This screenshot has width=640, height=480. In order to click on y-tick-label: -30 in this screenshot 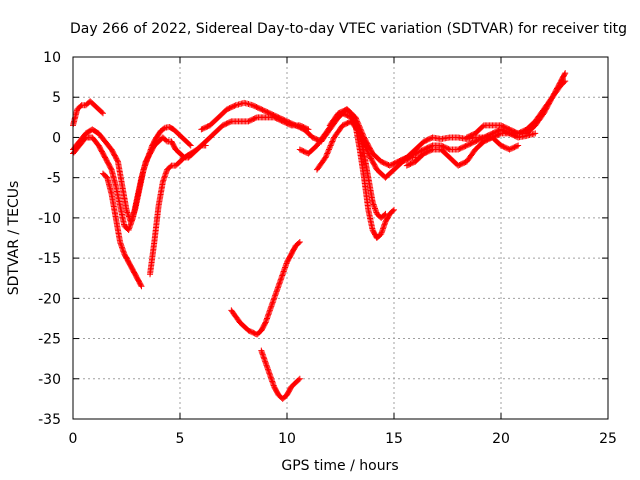, I will do `click(49, 380)`.